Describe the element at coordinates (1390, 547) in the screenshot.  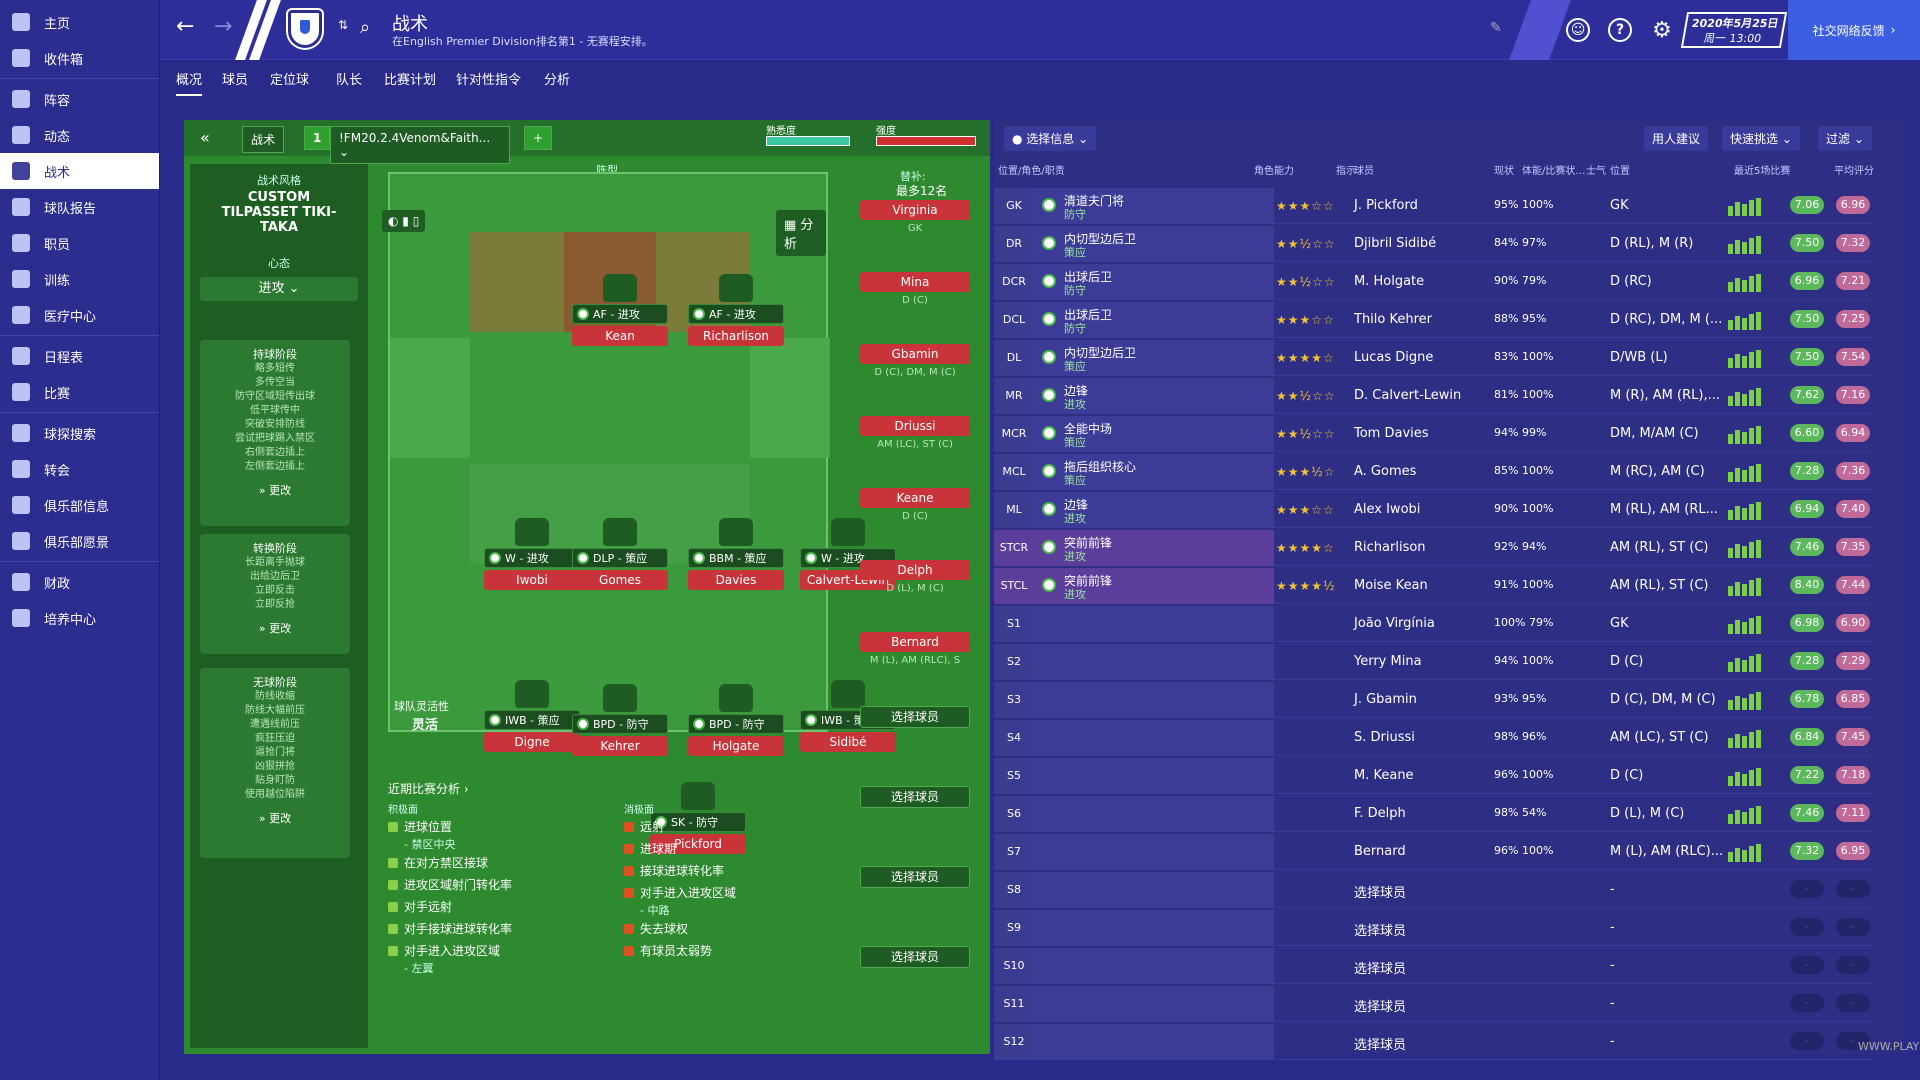
I see `player-name: Richarlison` at that location.